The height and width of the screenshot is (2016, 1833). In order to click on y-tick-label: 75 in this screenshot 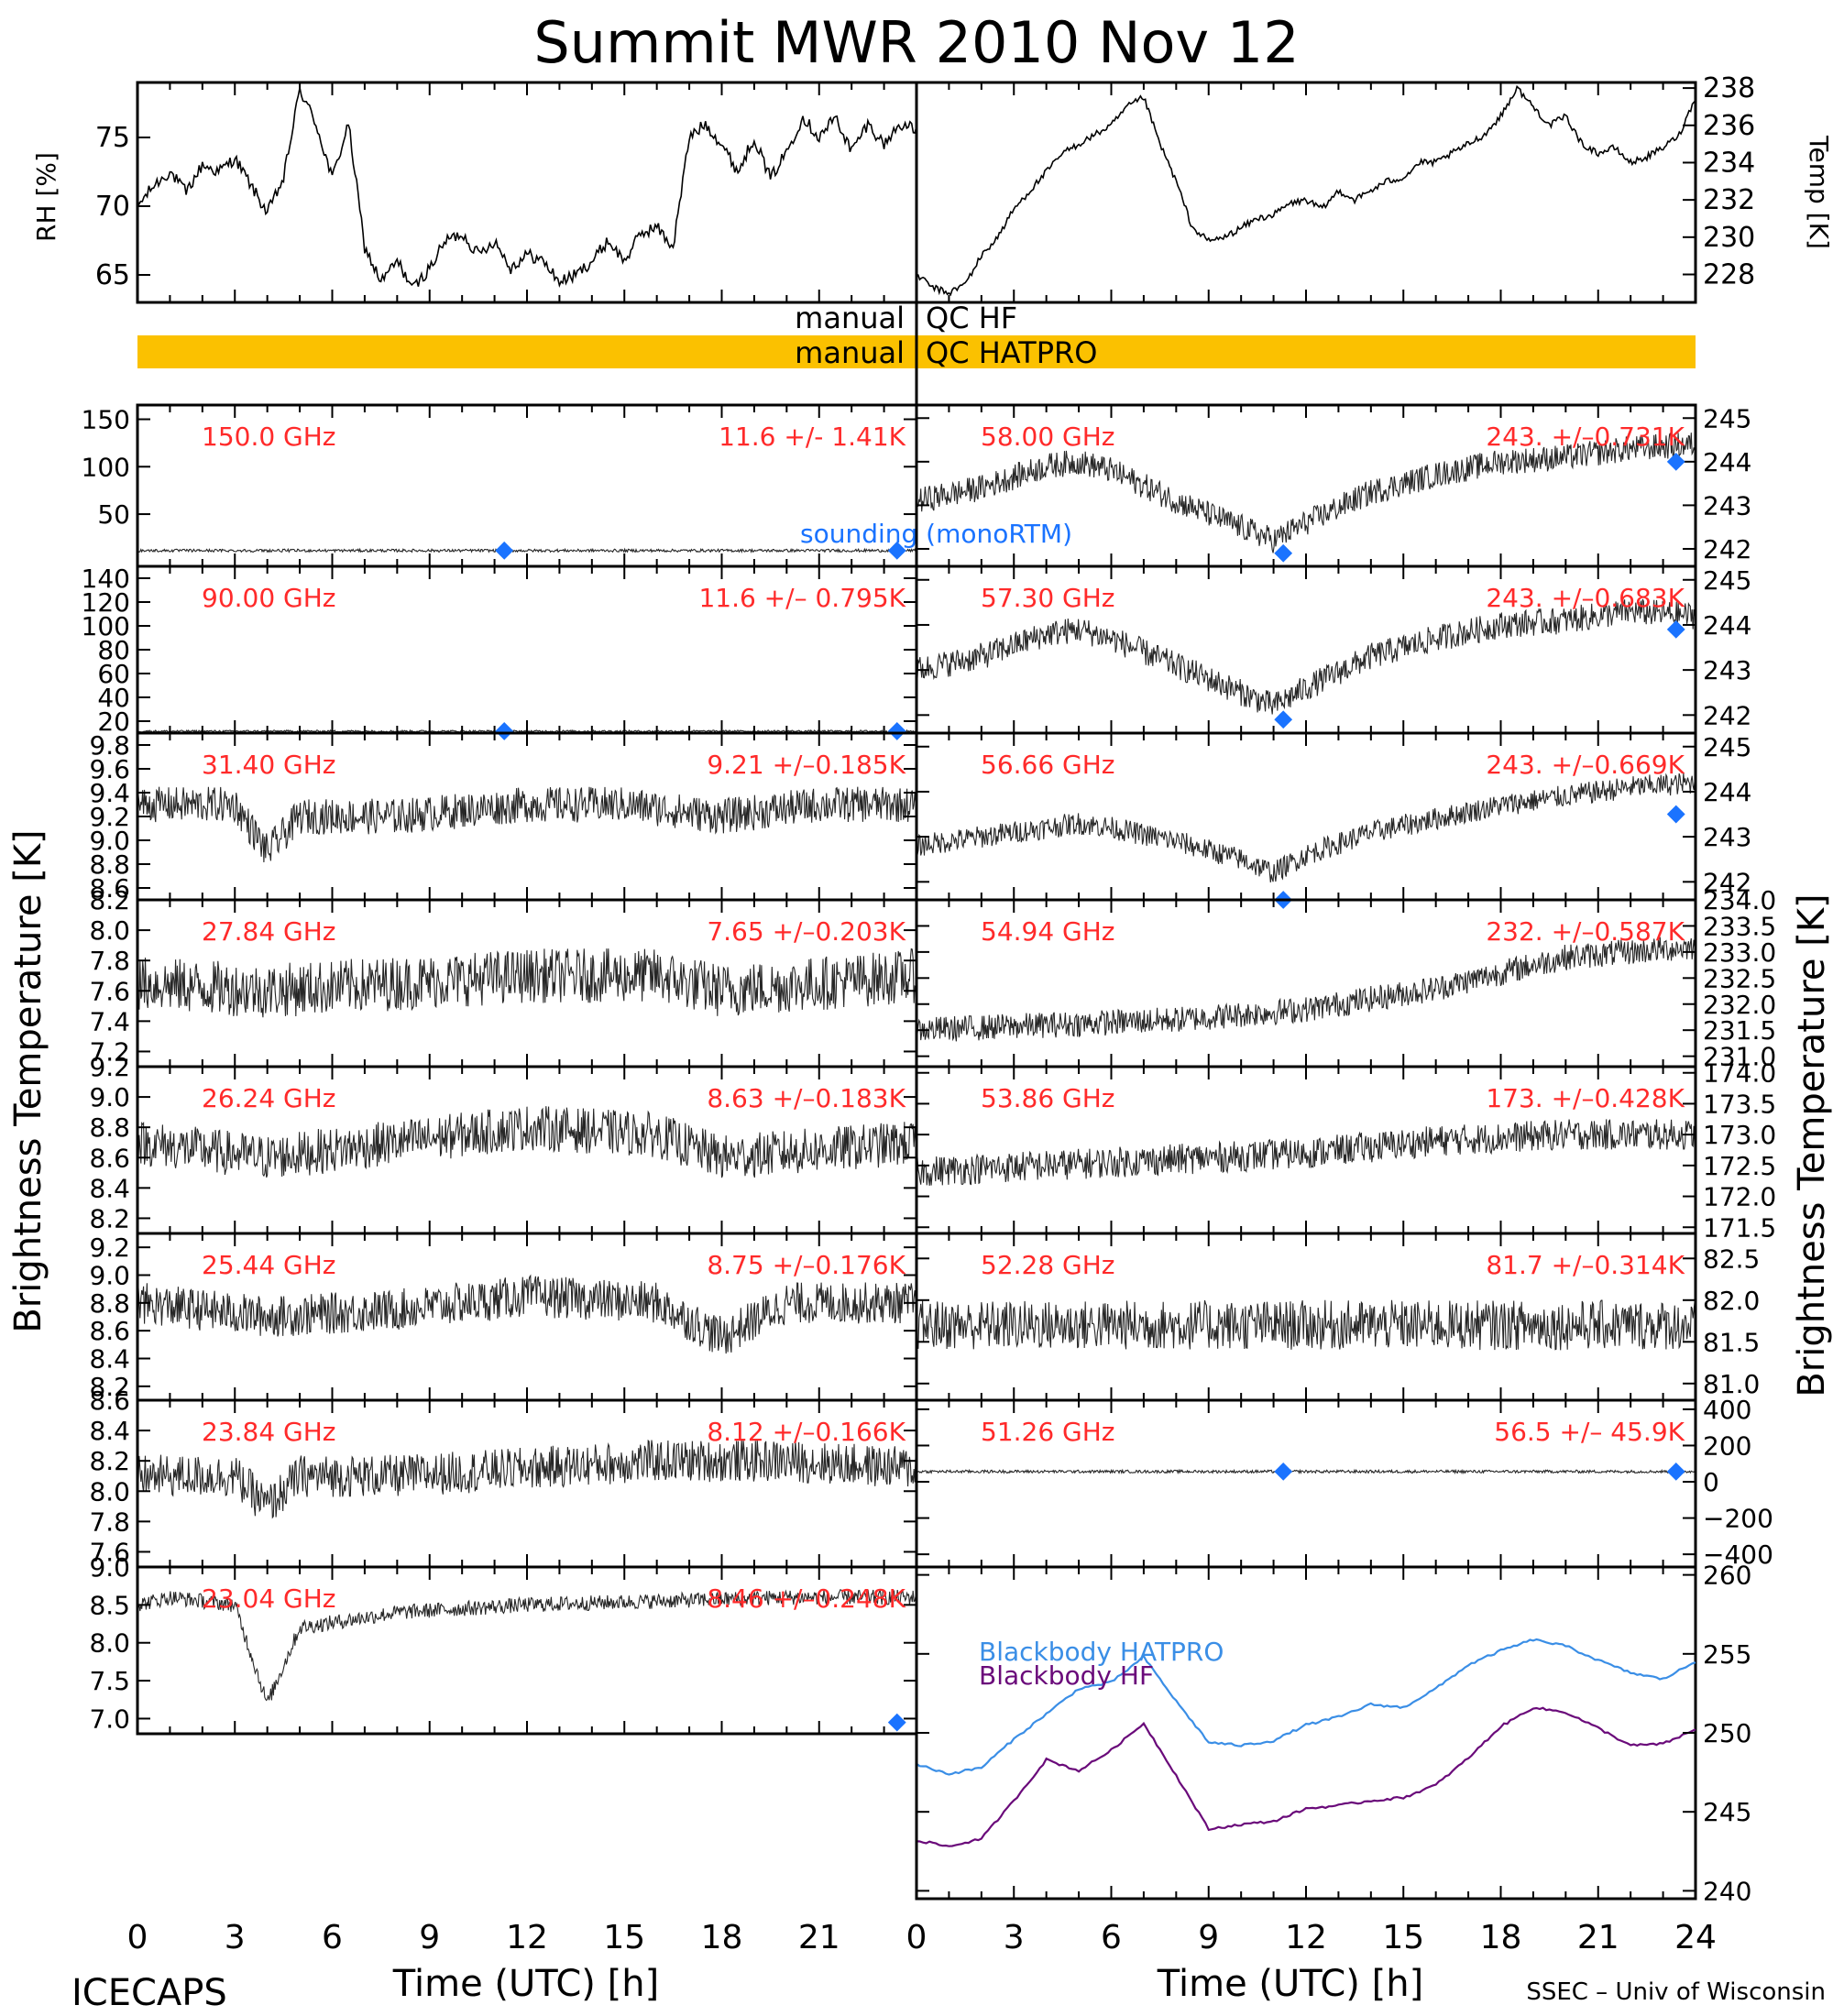, I will do `click(112, 138)`.